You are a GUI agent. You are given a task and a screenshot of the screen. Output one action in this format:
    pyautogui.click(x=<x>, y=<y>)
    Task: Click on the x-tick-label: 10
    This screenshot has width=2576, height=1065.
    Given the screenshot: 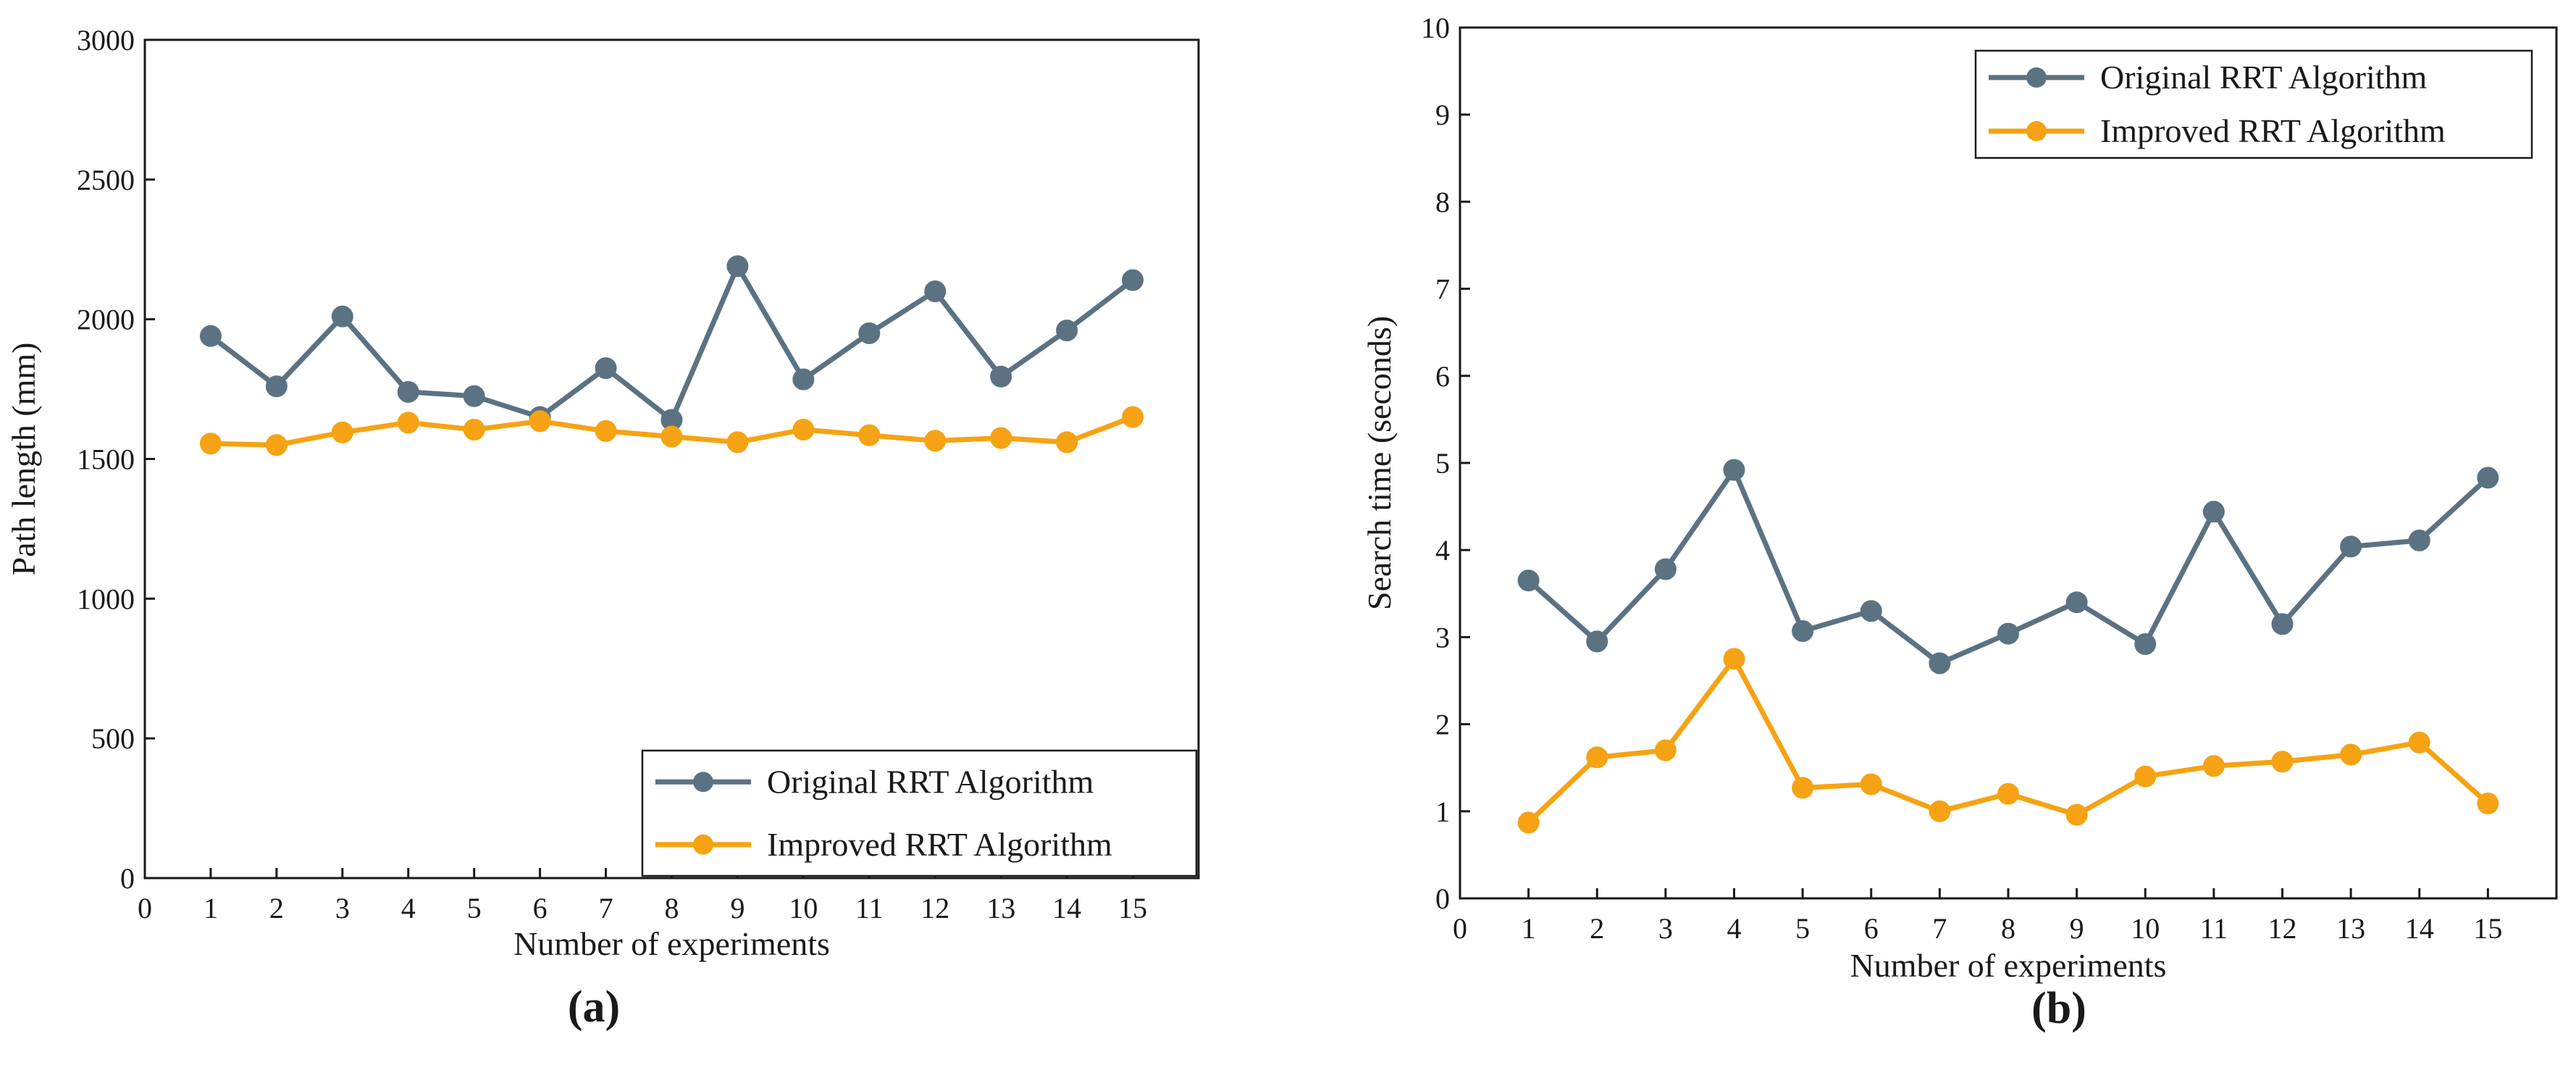 What is the action you would take?
    pyautogui.click(x=803, y=908)
    